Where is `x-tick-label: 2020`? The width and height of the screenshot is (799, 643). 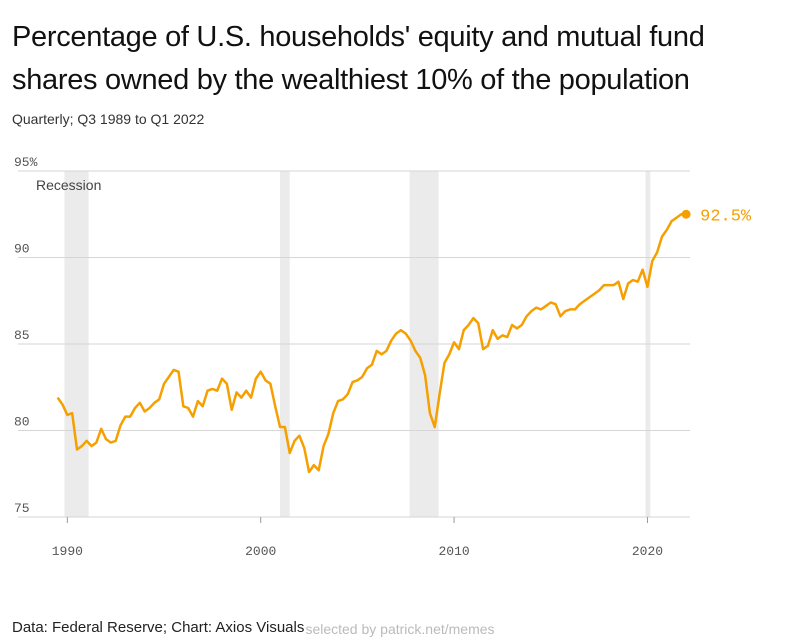
x-tick-label: 2020 is located at coordinates (647, 551).